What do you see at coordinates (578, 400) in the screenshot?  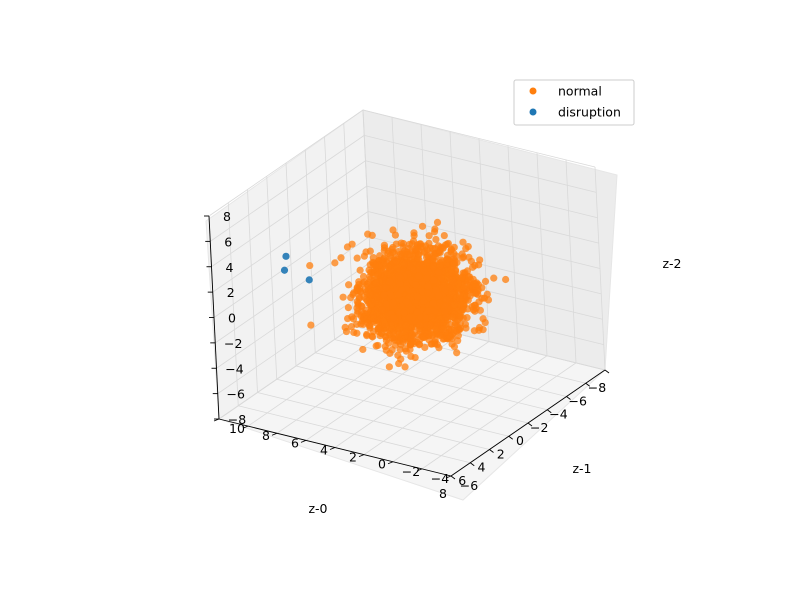 I see `x-tick-label: −6` at bounding box center [578, 400].